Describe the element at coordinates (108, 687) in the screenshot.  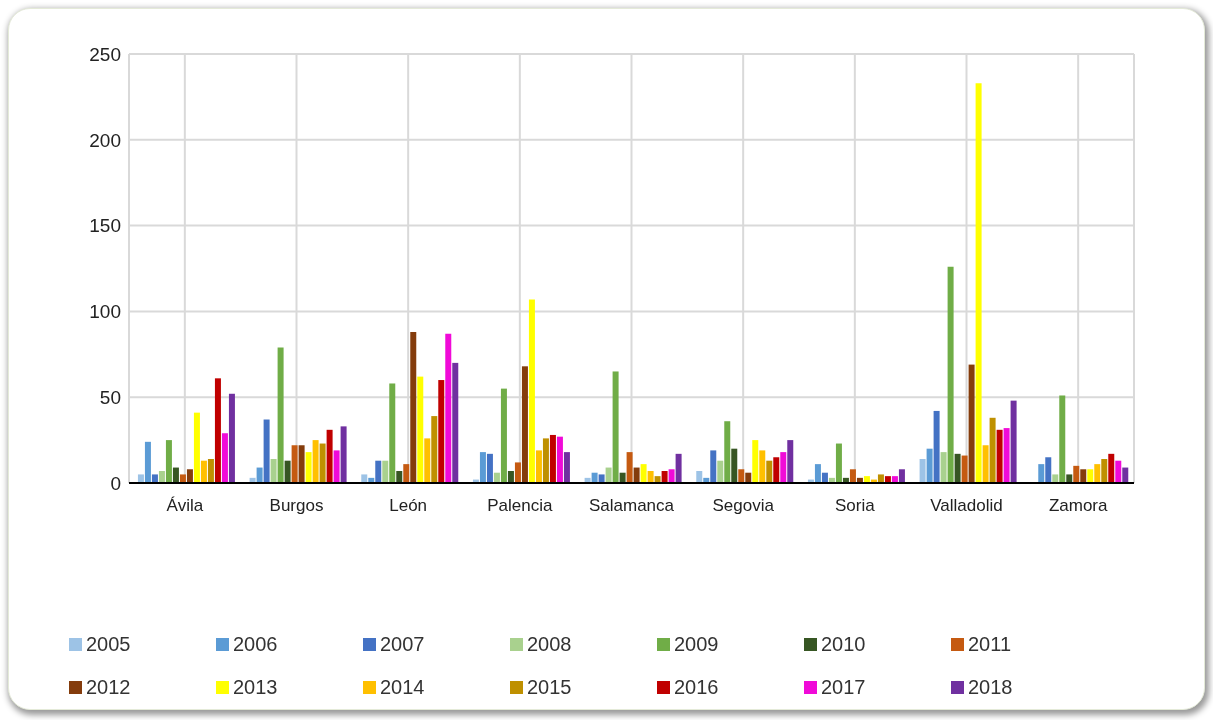
I see `legend-label: 2012` at that location.